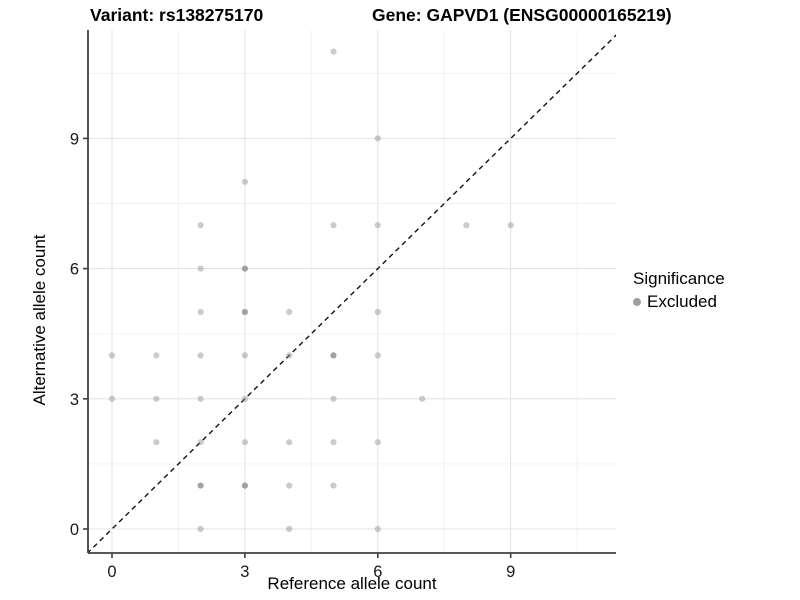 This screenshot has height=600, width=800. I want to click on y-tick-label: 9, so click(74, 139).